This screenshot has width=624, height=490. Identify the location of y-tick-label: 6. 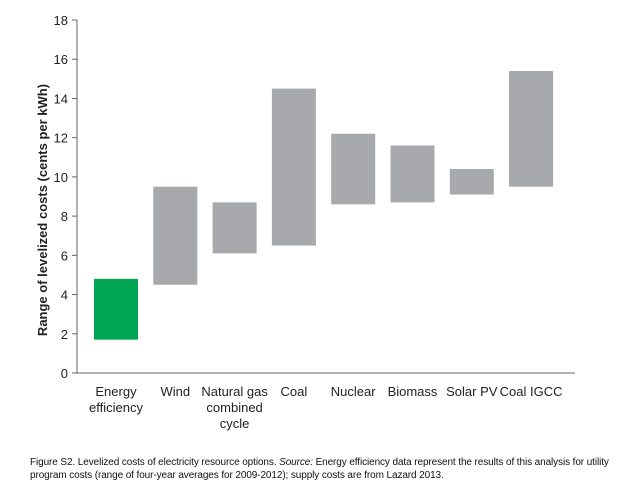
(64, 255).